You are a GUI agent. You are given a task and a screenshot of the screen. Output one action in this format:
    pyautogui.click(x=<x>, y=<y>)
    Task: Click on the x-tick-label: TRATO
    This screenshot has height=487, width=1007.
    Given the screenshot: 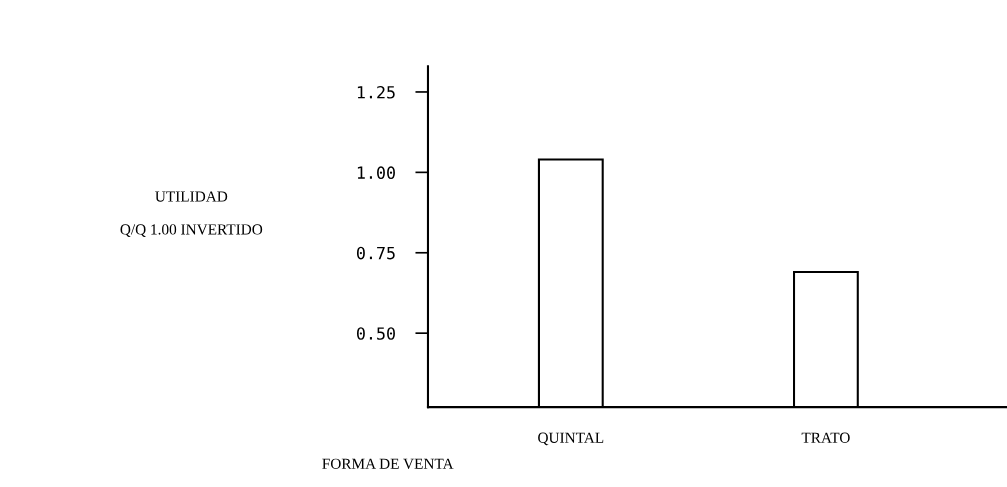 What is the action you would take?
    pyautogui.click(x=825, y=437)
    